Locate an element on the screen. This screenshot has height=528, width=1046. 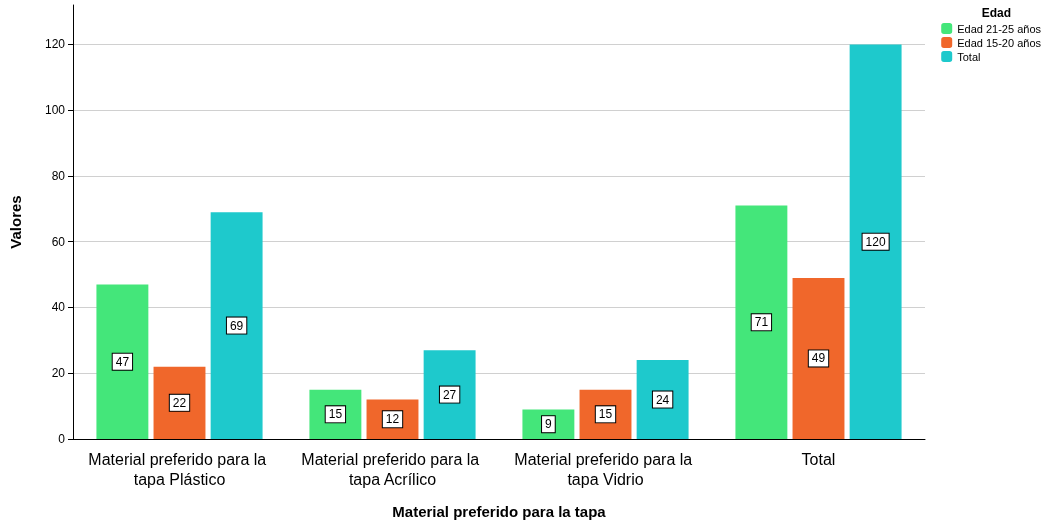
data-label: 27 is located at coordinates (449, 394).